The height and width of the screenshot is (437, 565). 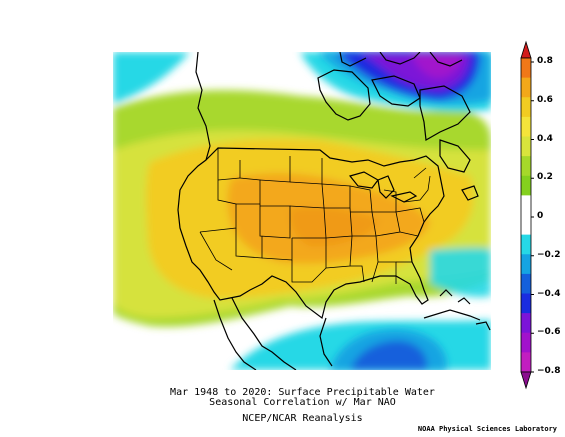 What do you see at coordinates (526, 49) in the screenshot?
I see `colorbar-top-arrow` at bounding box center [526, 49].